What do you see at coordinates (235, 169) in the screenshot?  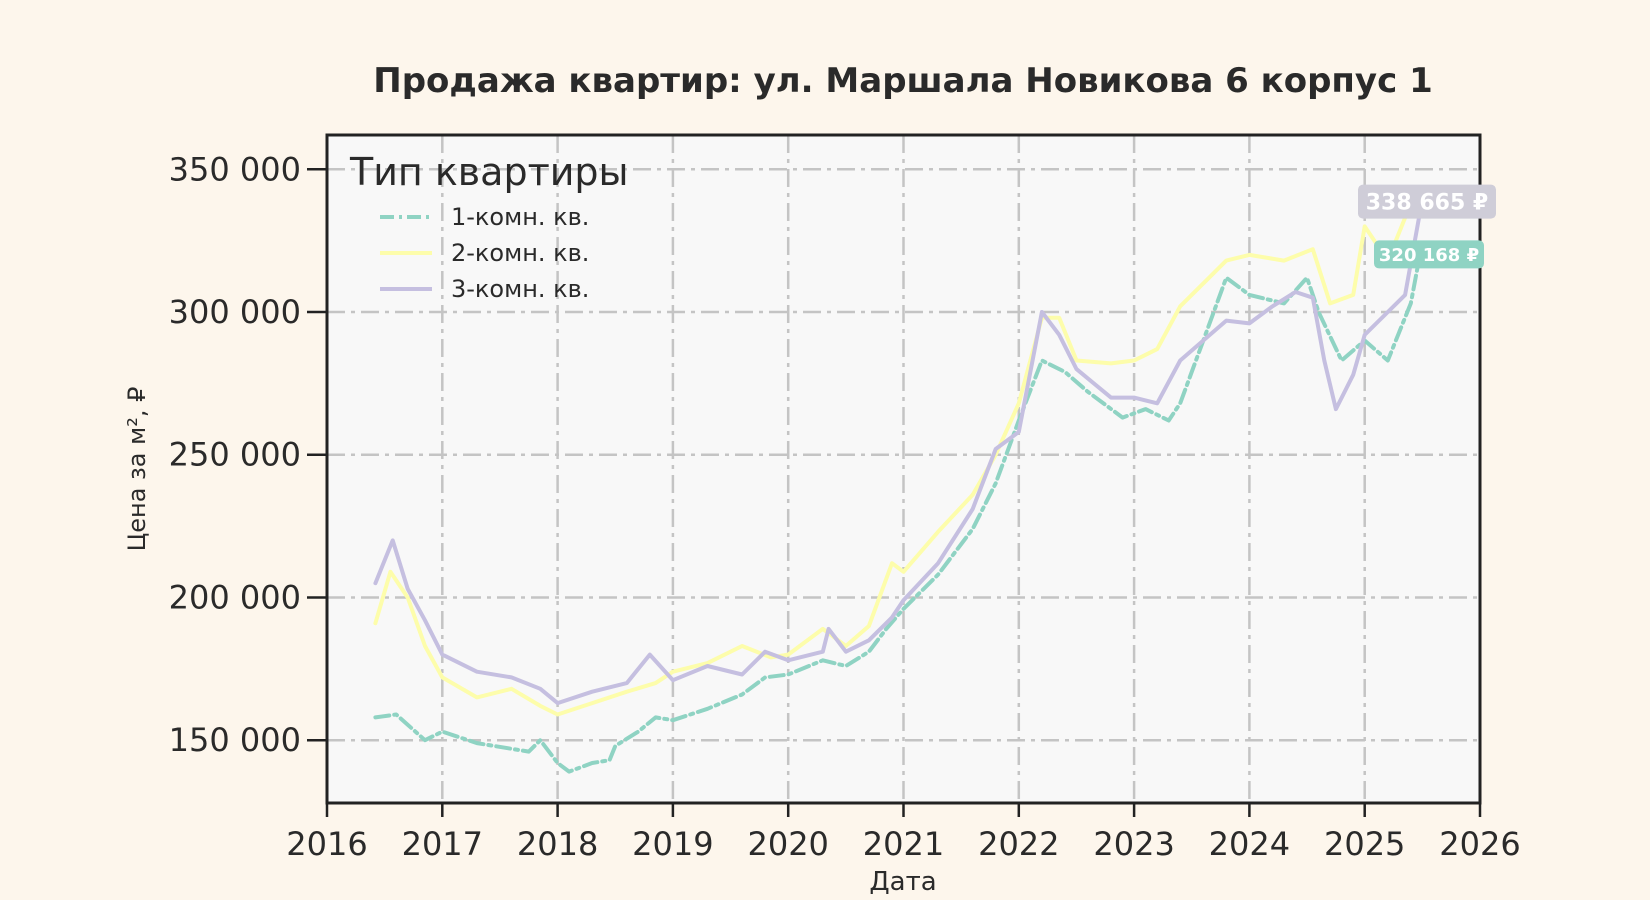 I see `y-tick-label: 350 000` at bounding box center [235, 169].